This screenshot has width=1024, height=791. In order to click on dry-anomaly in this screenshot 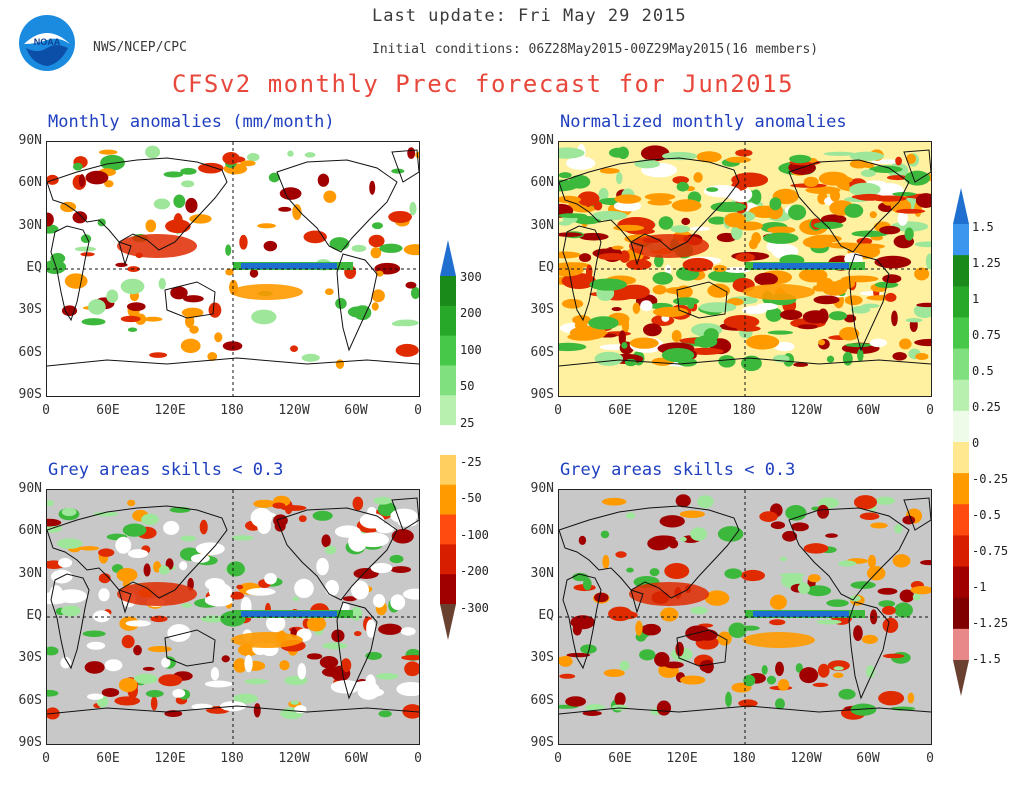, I will do `click(157, 594)`.